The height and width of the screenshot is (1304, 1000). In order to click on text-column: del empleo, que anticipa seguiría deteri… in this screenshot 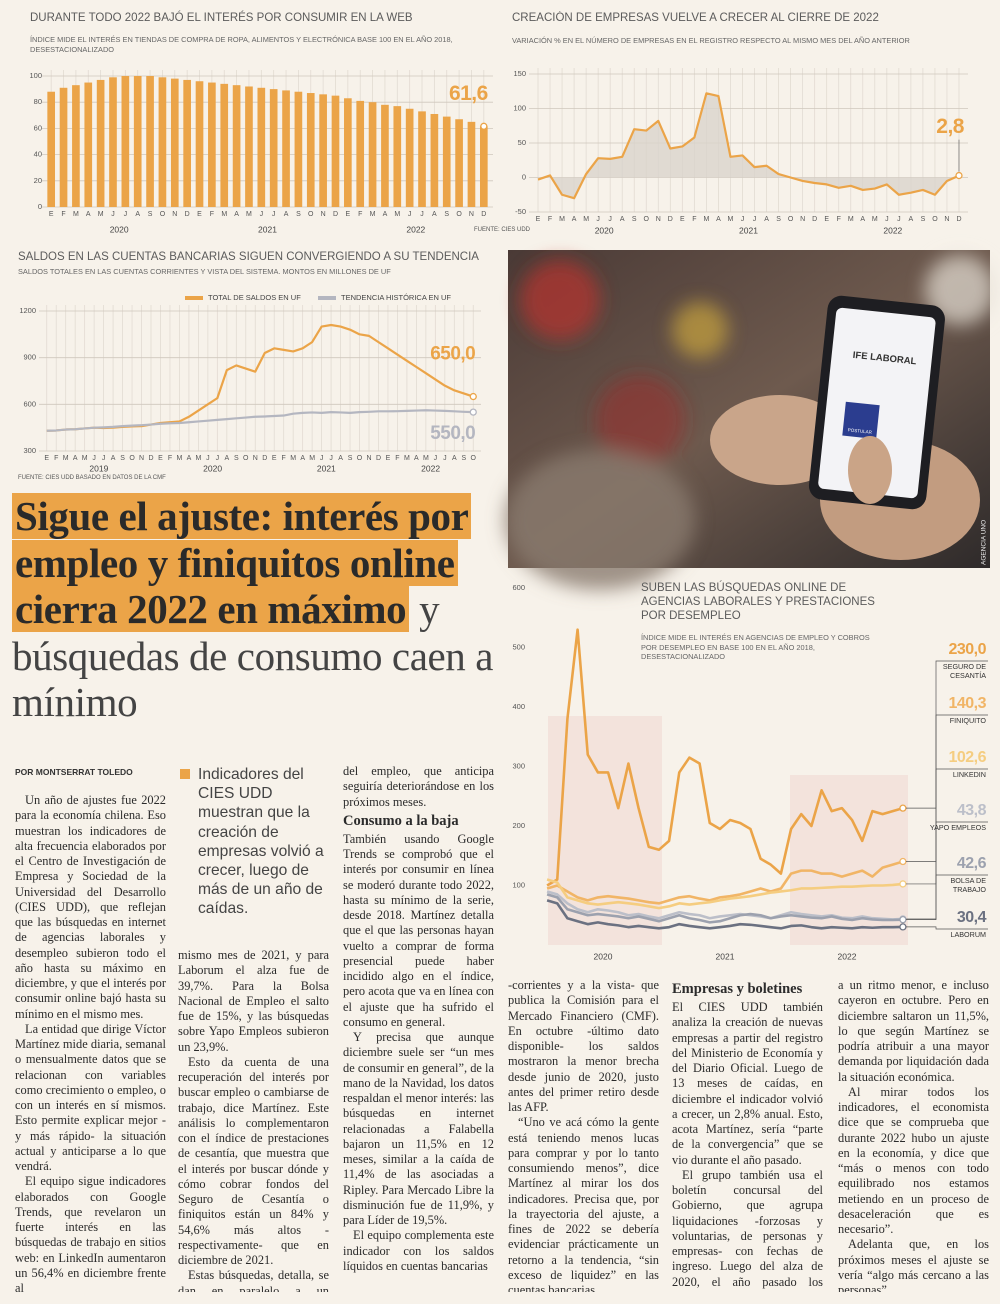, I will do `click(418, 1028)`.